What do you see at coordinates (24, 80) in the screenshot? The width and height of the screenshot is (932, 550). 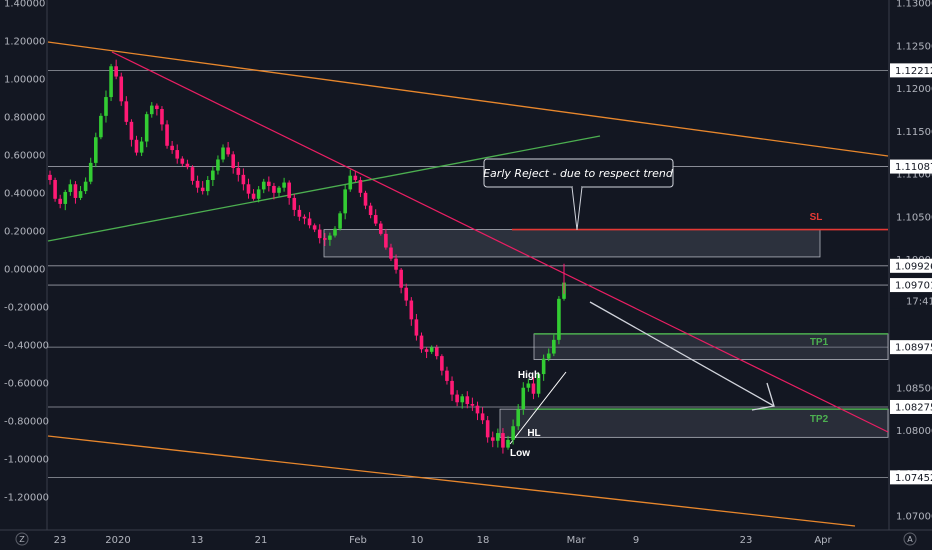 I see `left-axis-tick: 1.00000` at bounding box center [24, 80].